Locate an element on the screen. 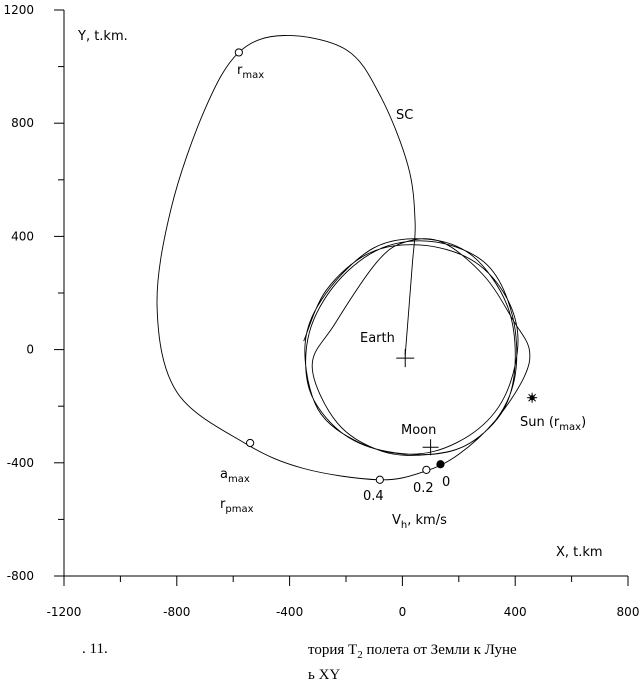 The width and height of the screenshot is (642, 684). y-tick-label: -400 is located at coordinates (20, 463).